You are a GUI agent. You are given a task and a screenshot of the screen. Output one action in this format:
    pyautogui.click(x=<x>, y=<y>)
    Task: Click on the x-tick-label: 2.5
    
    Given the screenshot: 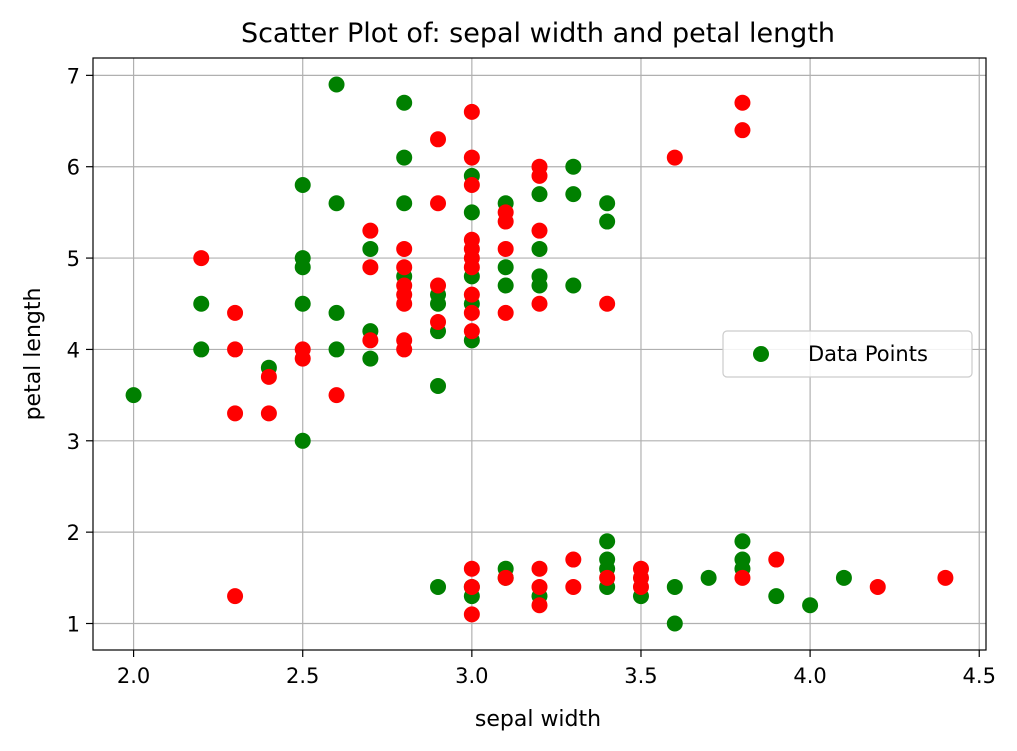 What is the action you would take?
    pyautogui.click(x=302, y=676)
    